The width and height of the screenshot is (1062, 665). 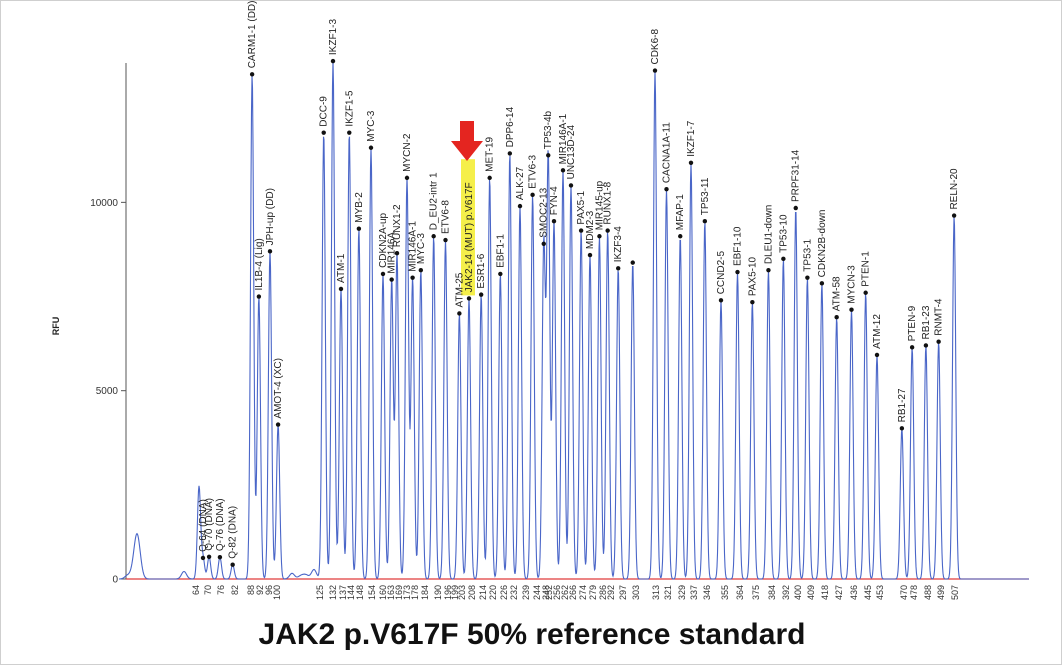 I want to click on size-tick-label: 70, so click(x=208, y=590).